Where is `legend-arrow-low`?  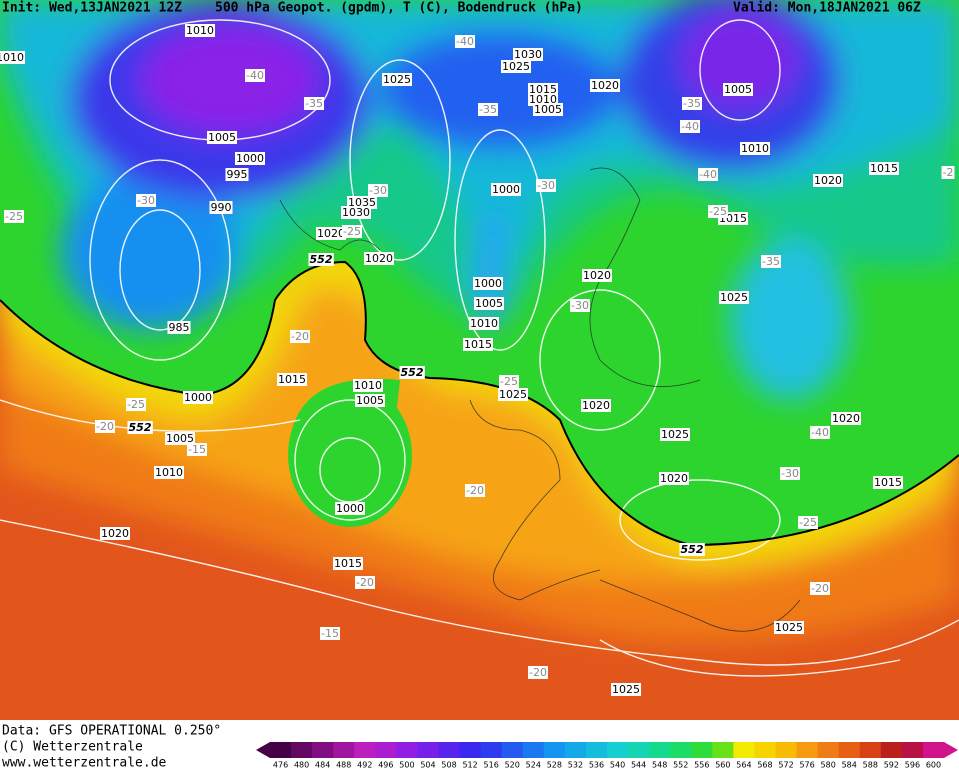
legend-arrow-low is located at coordinates (263, 750).